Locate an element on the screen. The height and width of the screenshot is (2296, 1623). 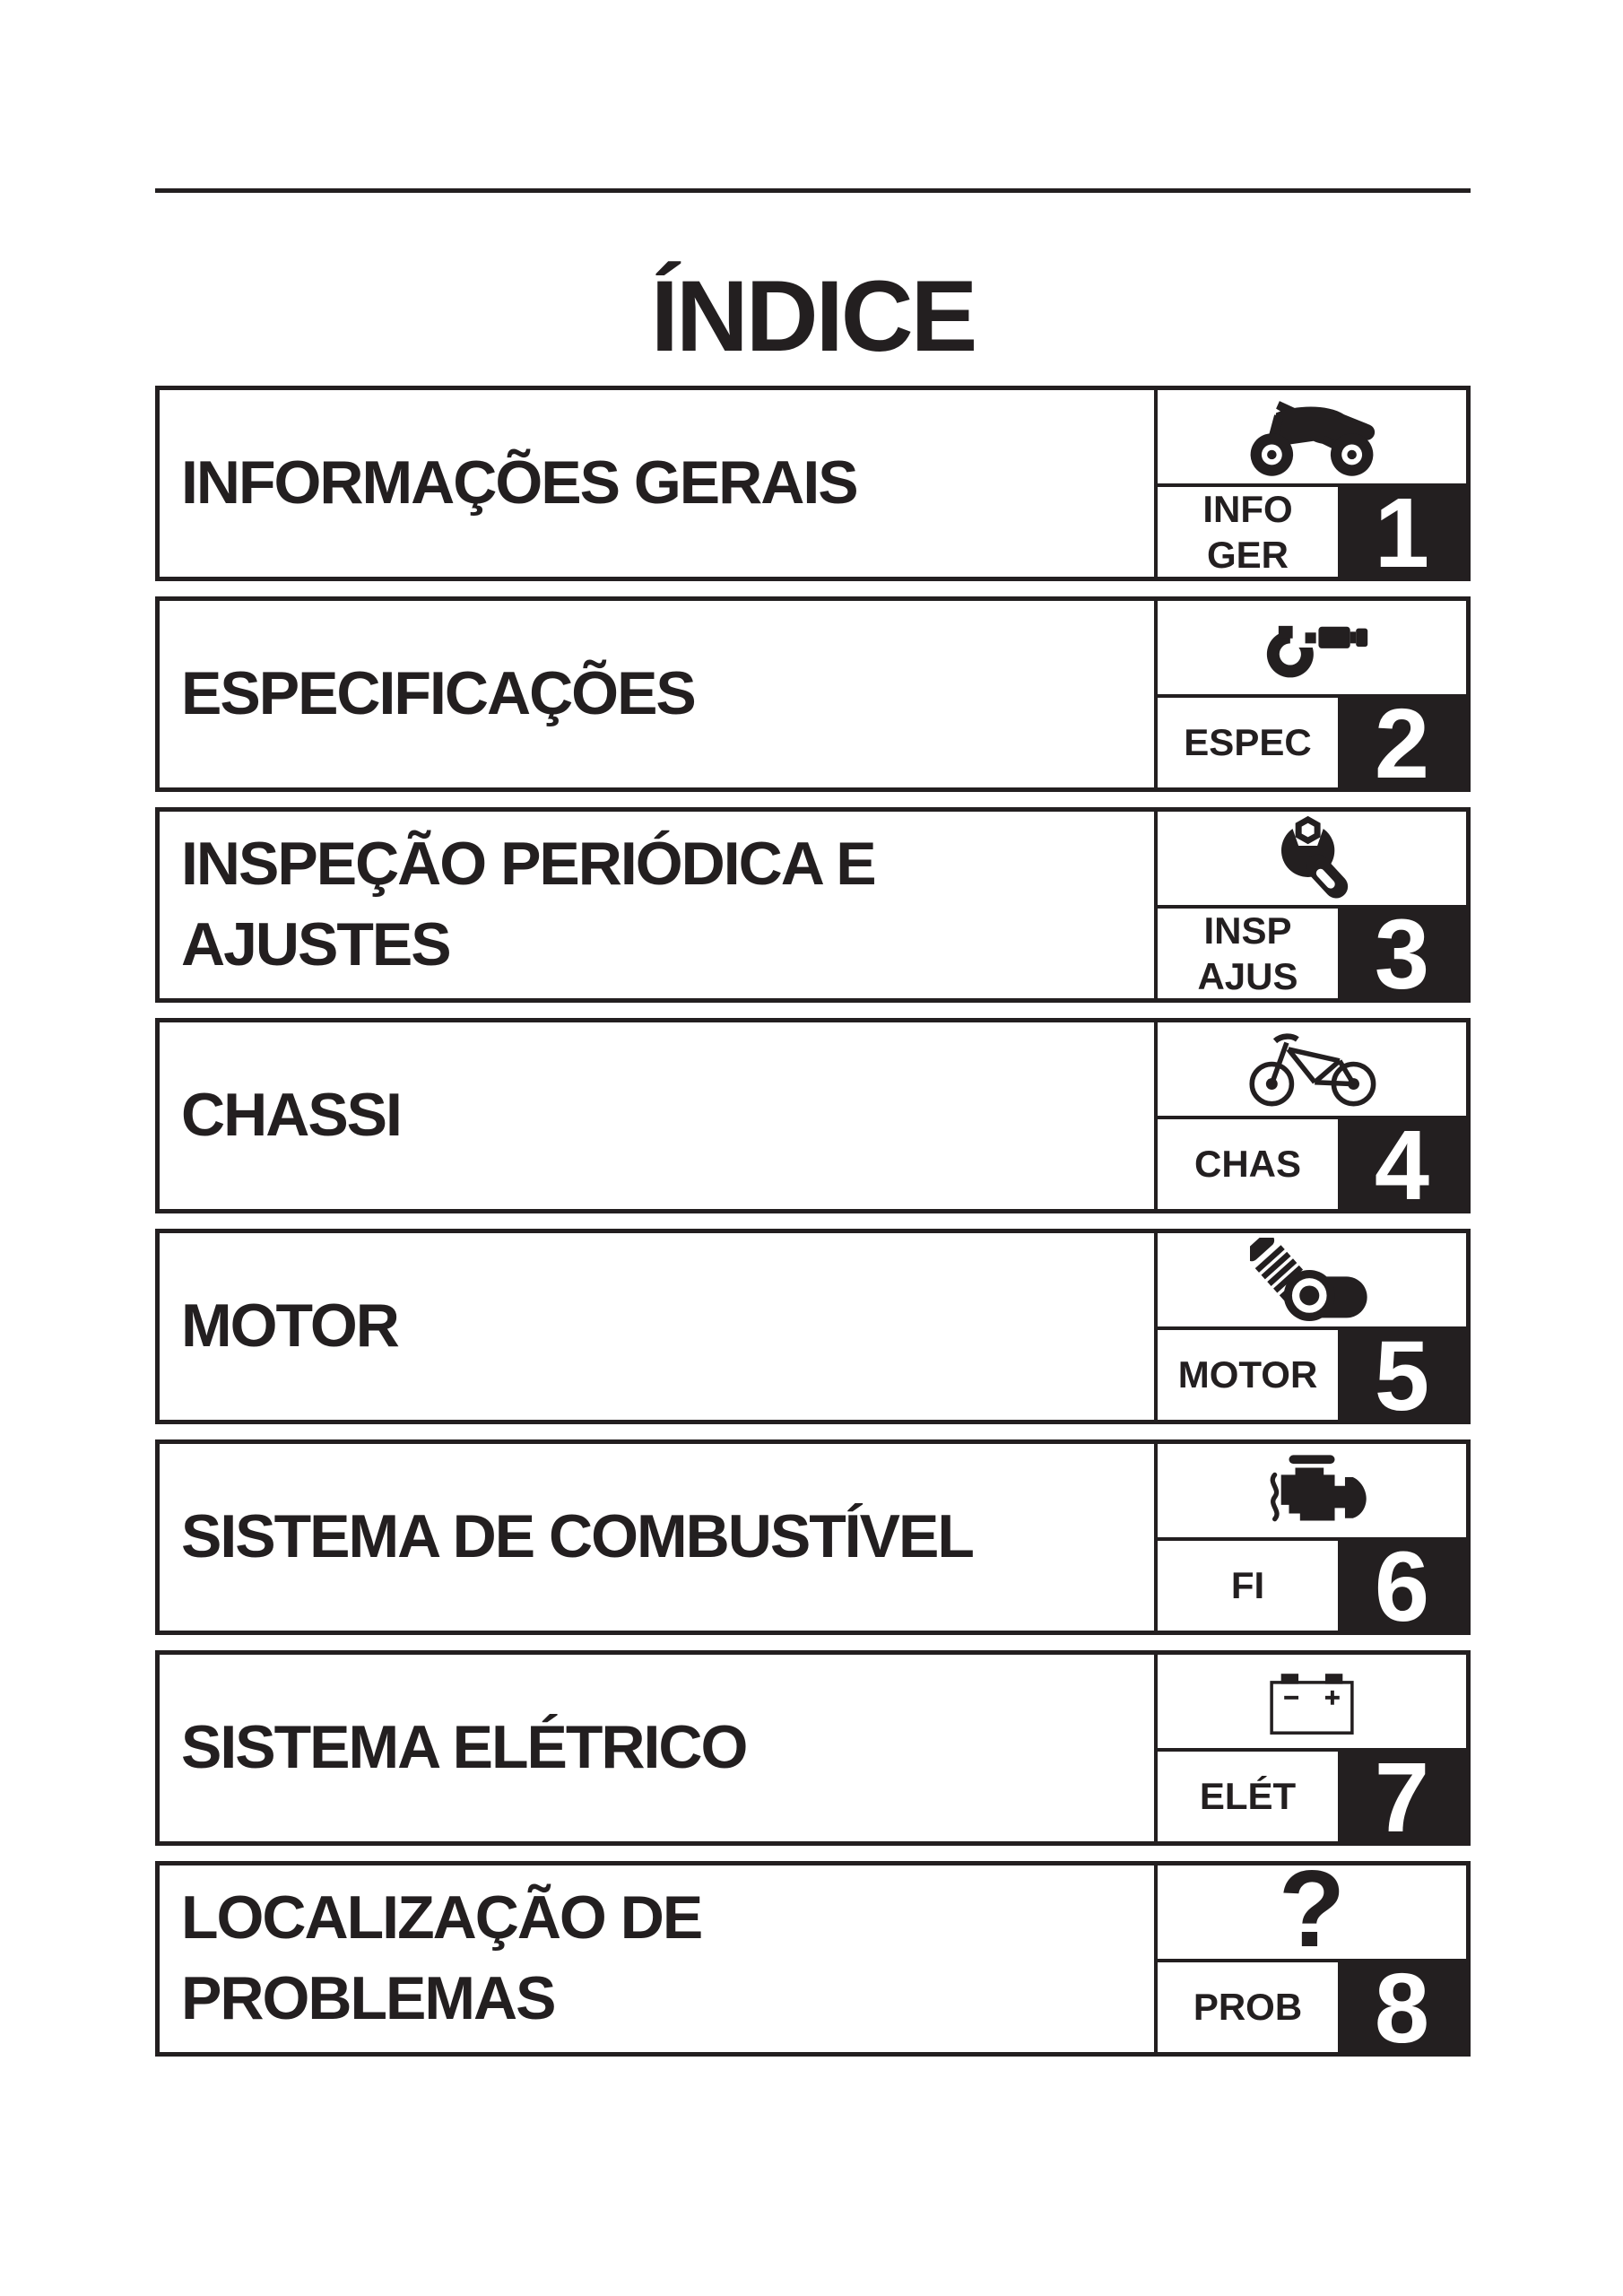
chapter-tab: ELÉT 7 is located at coordinates (1310, 1751).